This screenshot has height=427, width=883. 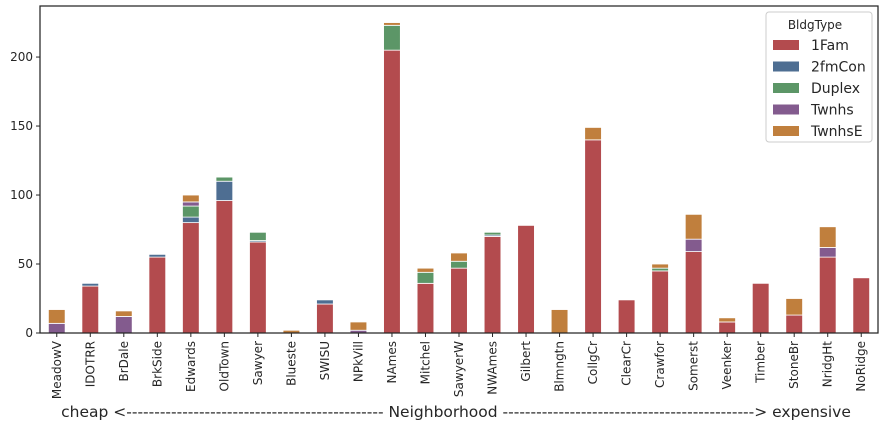 What do you see at coordinates (224, 267) in the screenshot?
I see `bar-OldTown-1Fam` at bounding box center [224, 267].